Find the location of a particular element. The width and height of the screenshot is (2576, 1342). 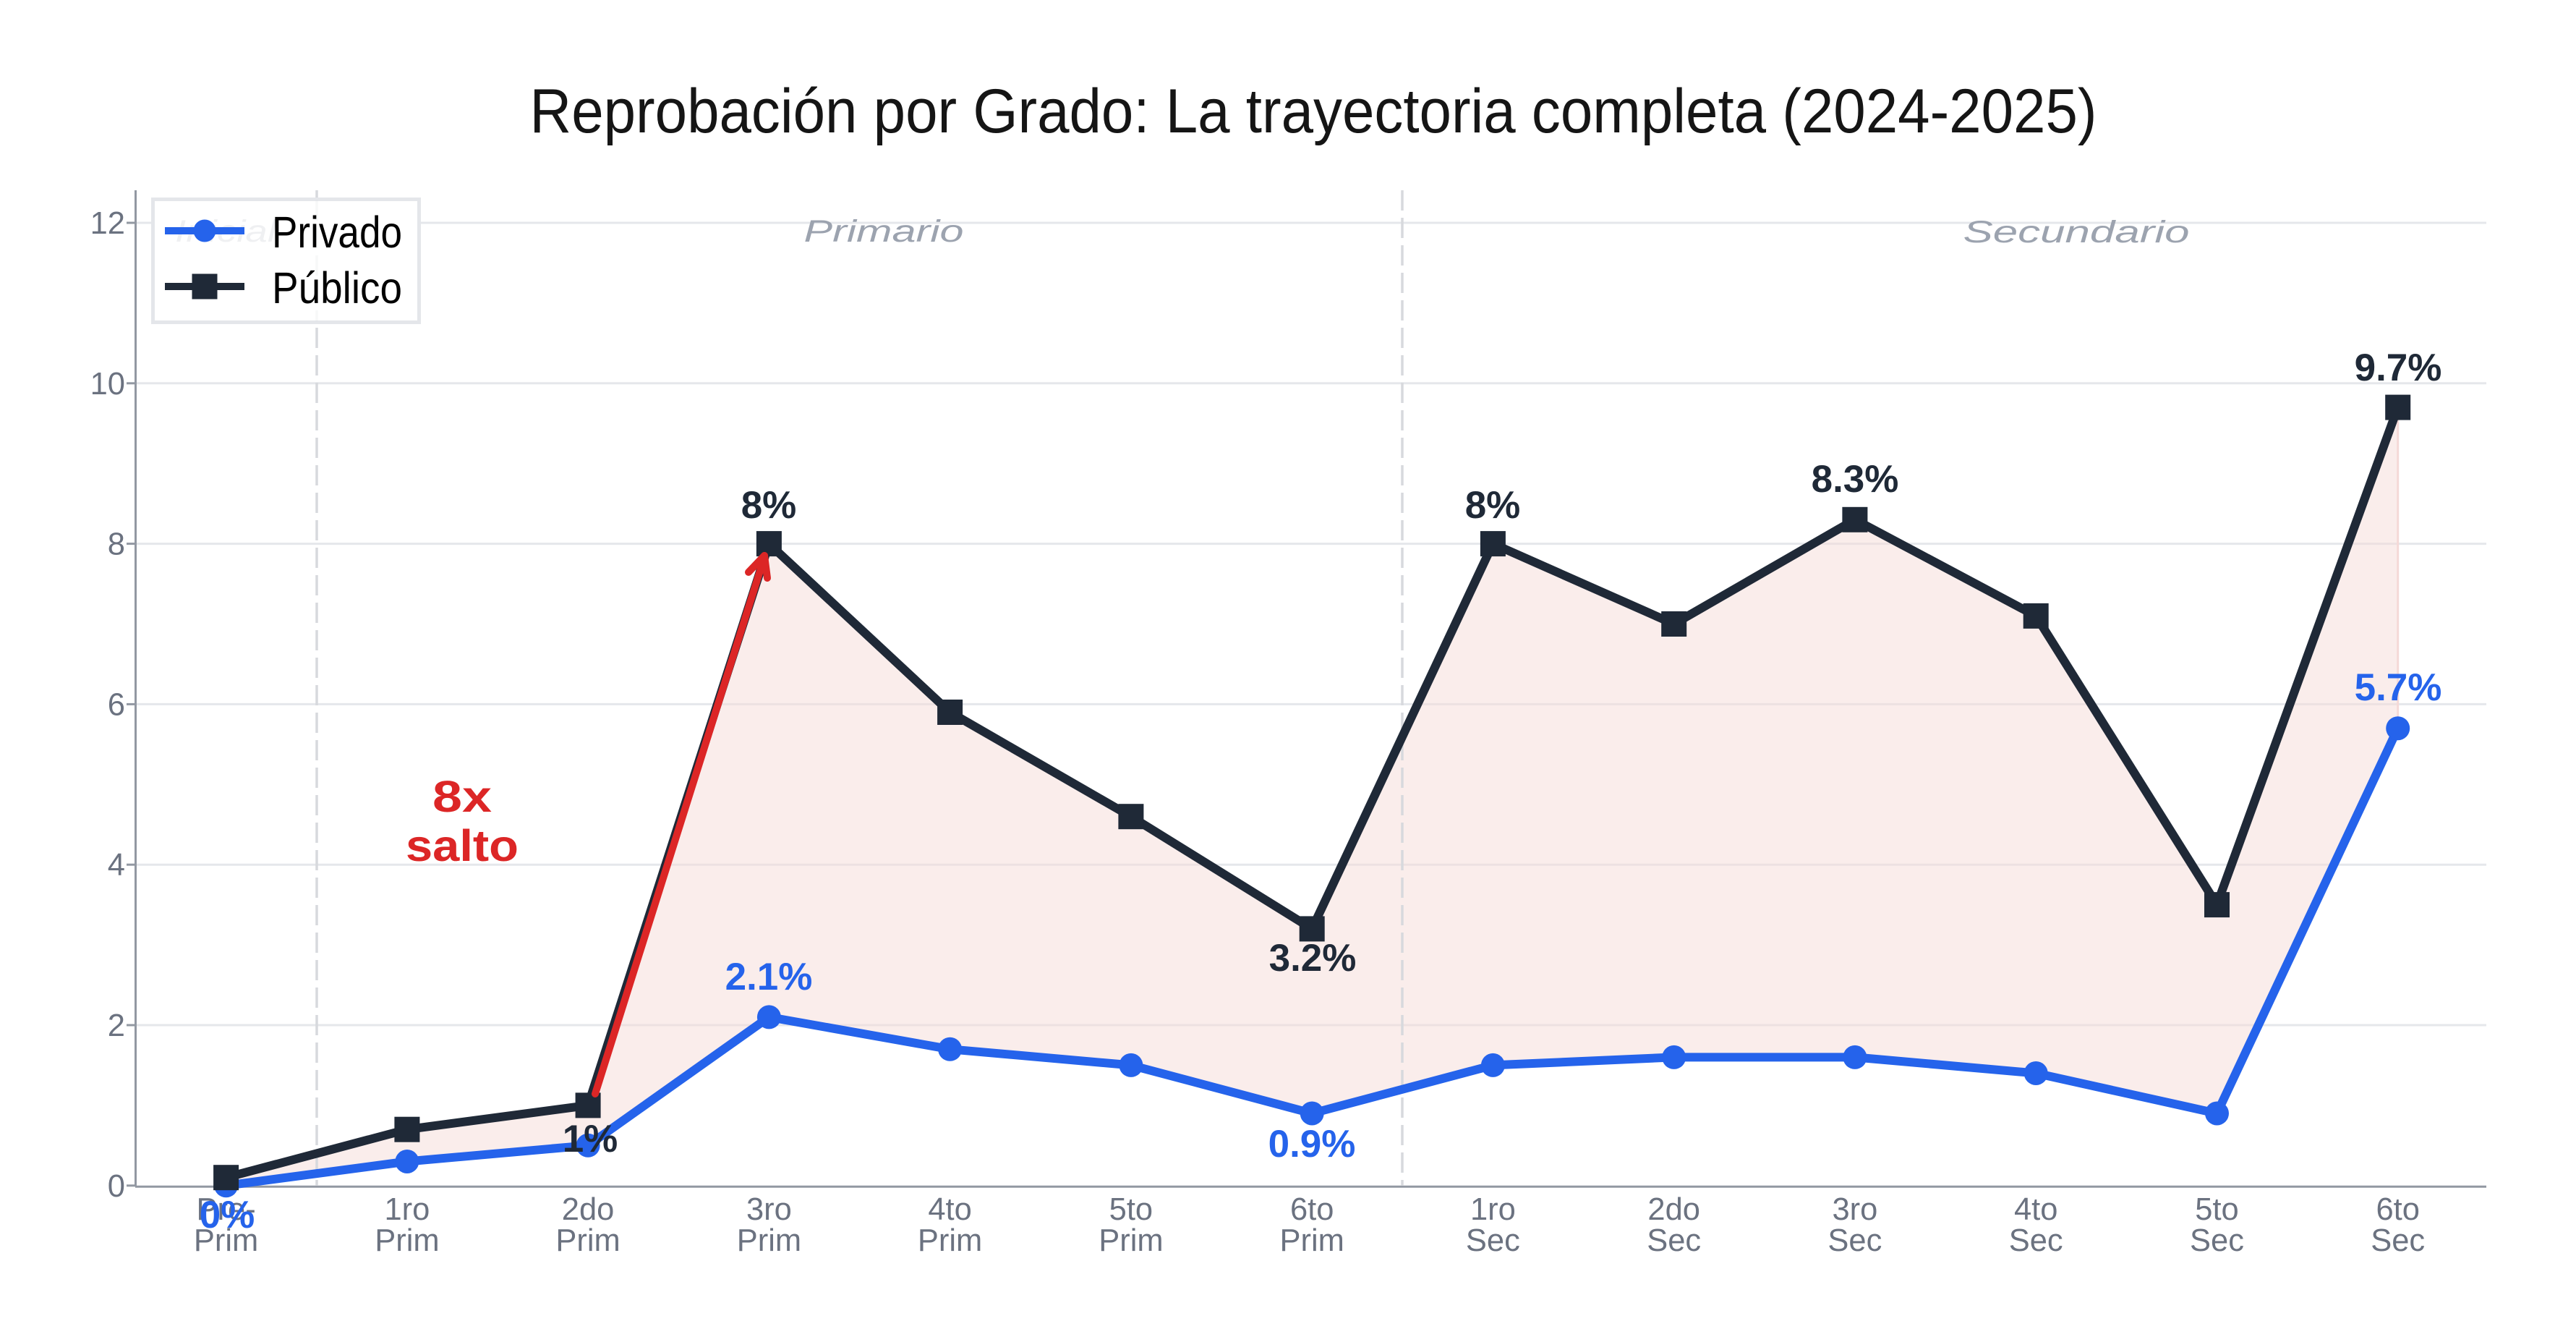

svg-text: 0% is located at coordinates (228, 1215).